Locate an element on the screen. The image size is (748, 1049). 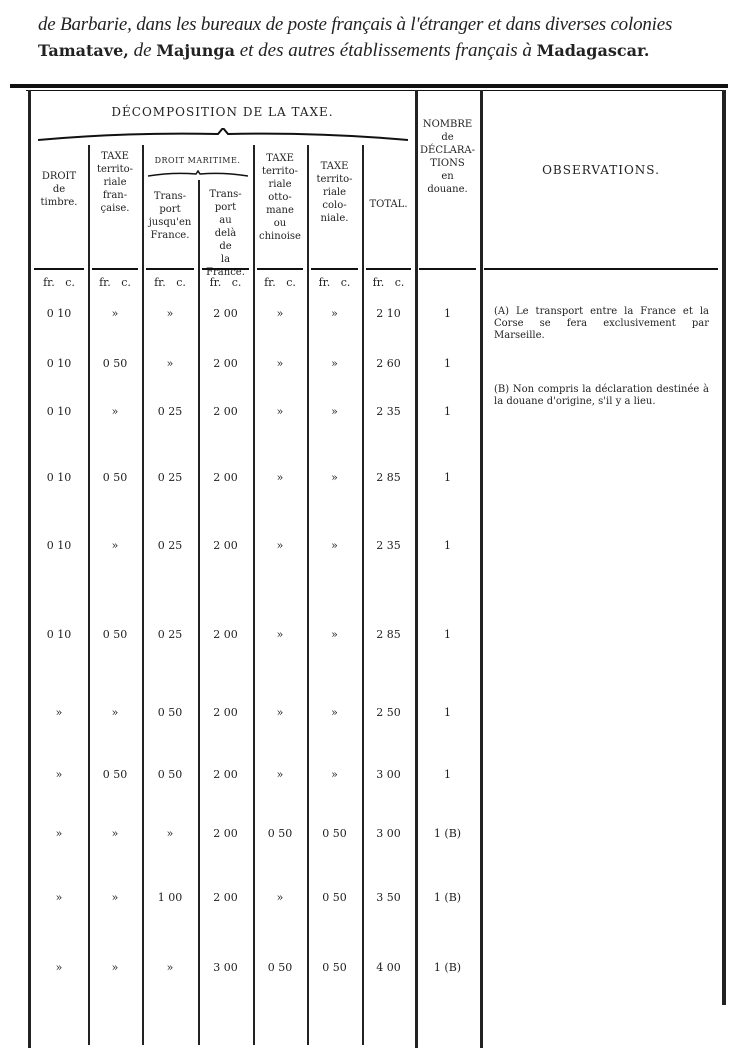
maritime-brace is located at coordinates (198, 173).